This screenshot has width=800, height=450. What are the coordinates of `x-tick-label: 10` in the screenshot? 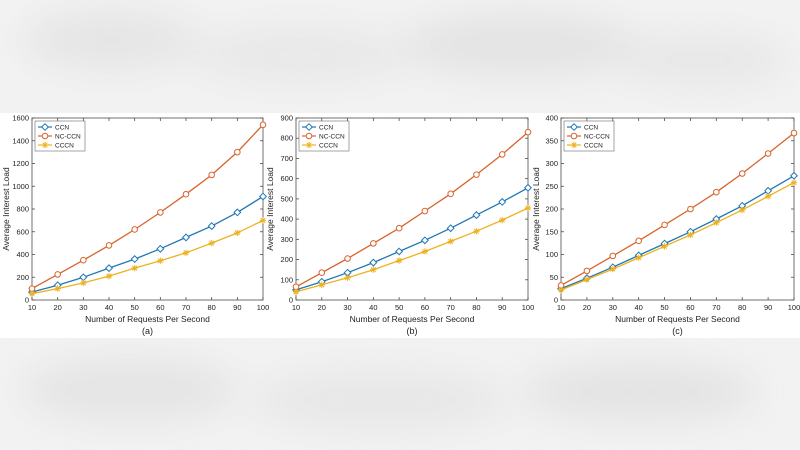 It's located at (561, 307).